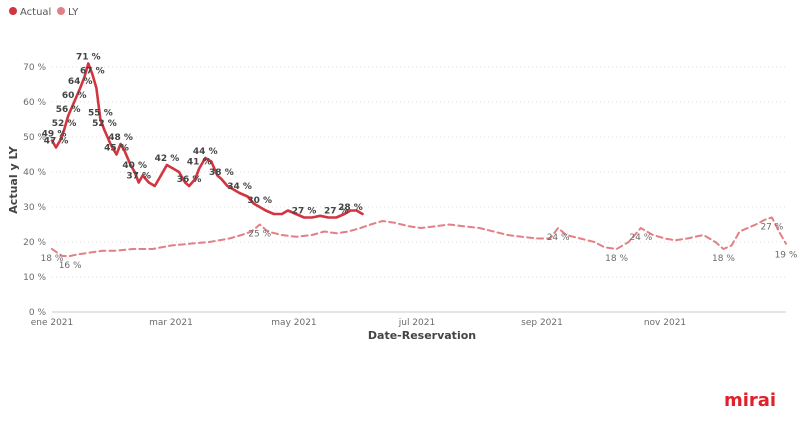  Describe the element at coordinates (13, 11) in the screenshot. I see `legend-marker-actual` at that location.